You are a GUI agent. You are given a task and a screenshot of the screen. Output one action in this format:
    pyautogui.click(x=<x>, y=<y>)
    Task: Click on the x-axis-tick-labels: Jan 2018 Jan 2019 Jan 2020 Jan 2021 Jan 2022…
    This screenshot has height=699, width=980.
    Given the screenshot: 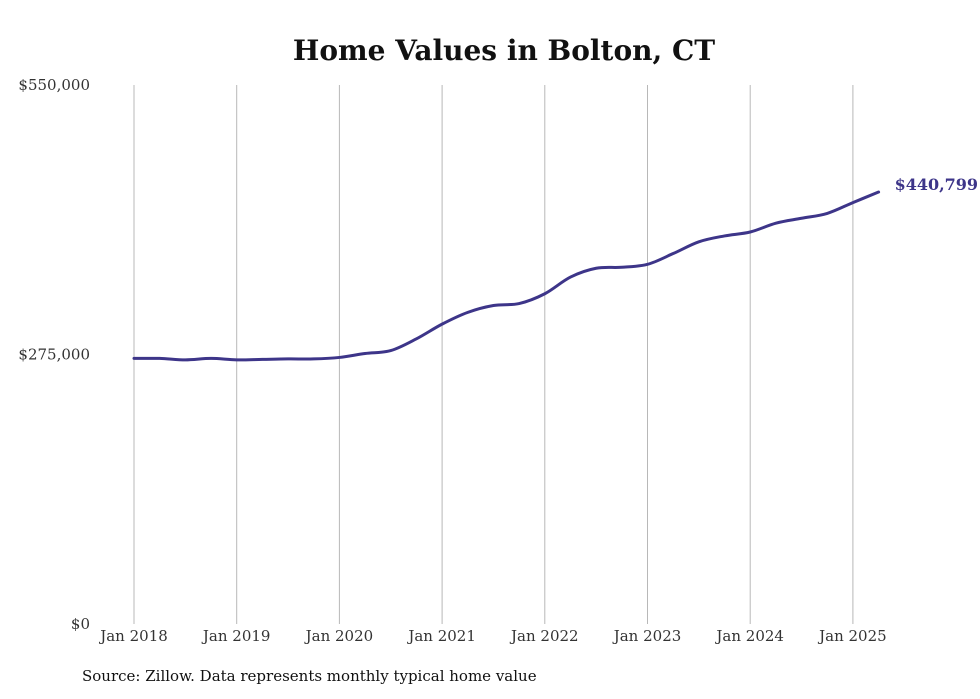 What is the action you would take?
    pyautogui.click(x=492, y=636)
    